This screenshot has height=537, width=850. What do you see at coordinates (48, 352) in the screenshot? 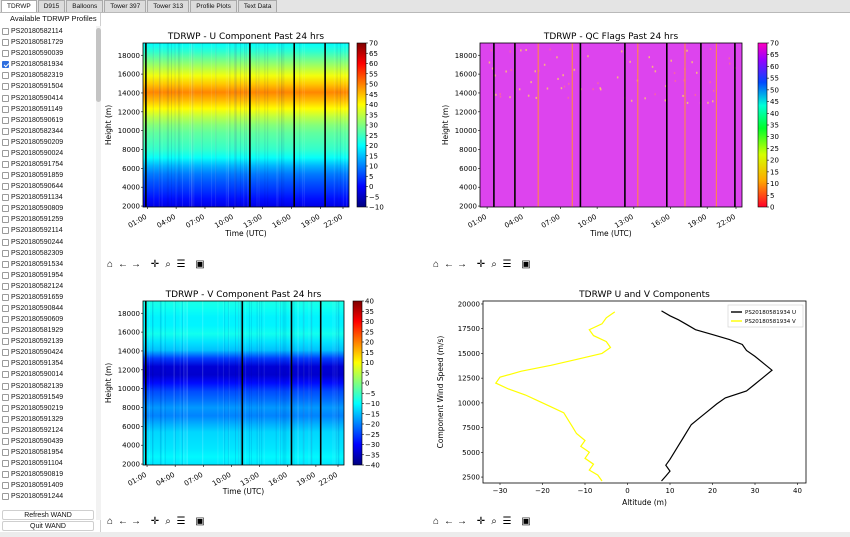
I see `profile-list-item: PS20180590424` at bounding box center [48, 352].